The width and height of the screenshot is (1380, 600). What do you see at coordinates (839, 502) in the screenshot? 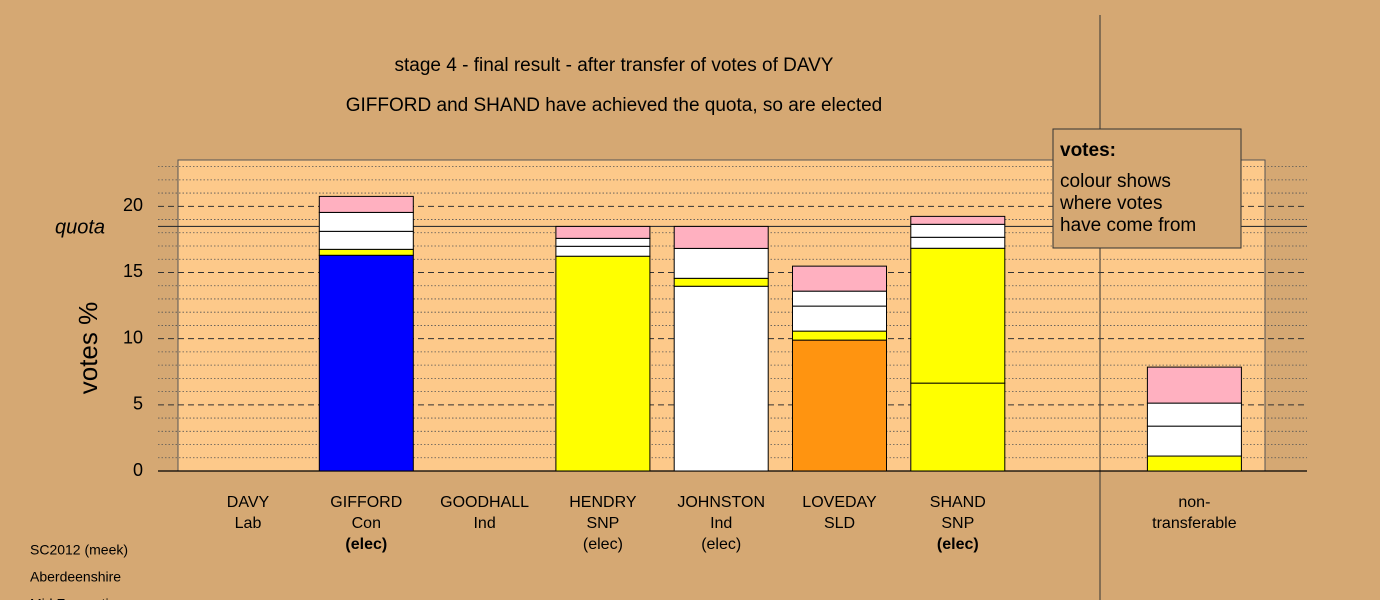
I see `category-label: LOVEDAY` at bounding box center [839, 502].